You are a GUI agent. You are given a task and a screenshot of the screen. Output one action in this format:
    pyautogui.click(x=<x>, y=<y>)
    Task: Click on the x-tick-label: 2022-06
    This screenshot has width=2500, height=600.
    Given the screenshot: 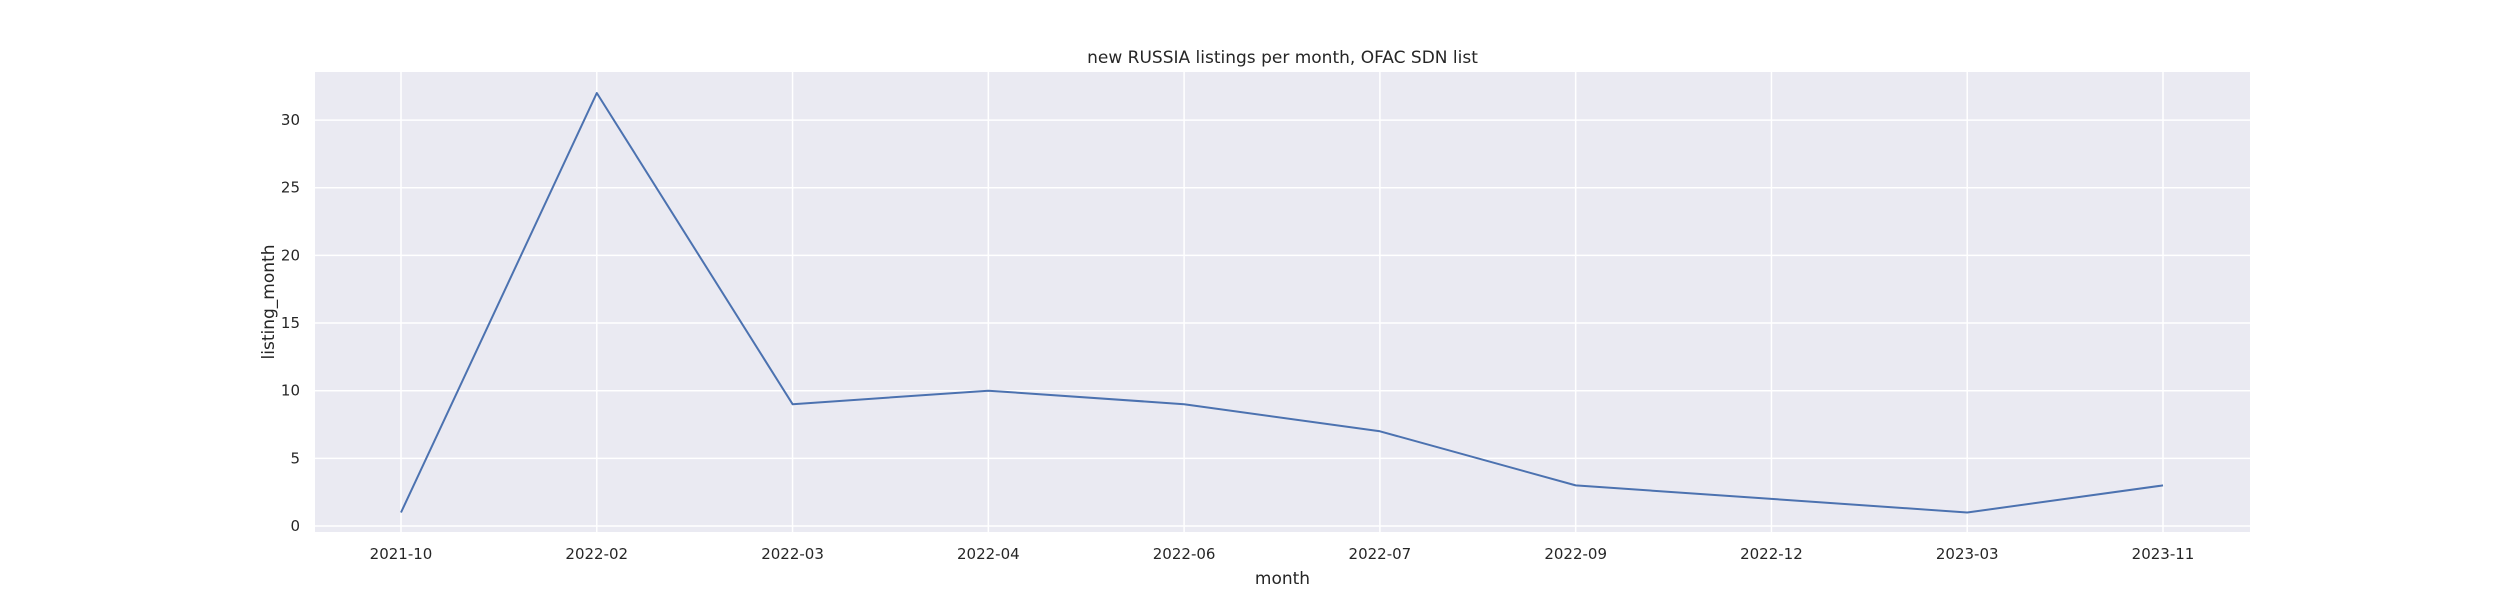 What is the action you would take?
    pyautogui.click(x=1184, y=554)
    